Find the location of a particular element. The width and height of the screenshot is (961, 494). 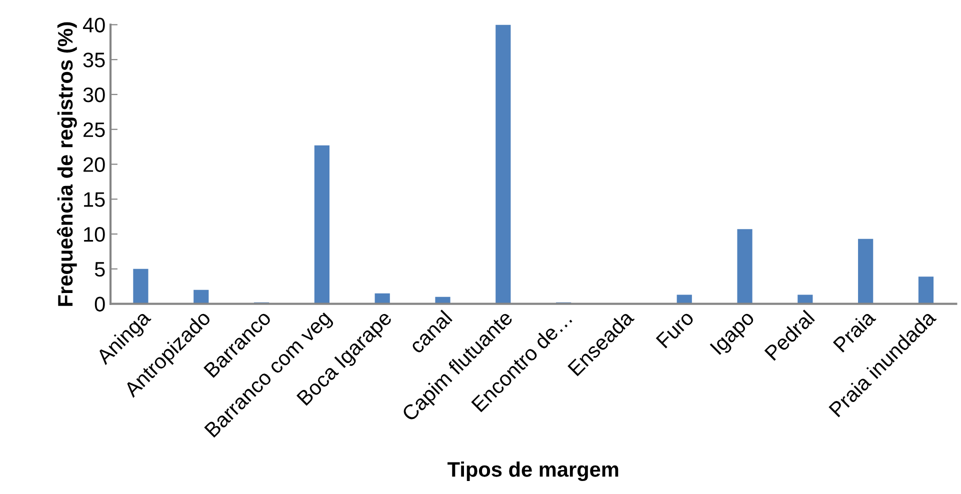

y-tick-label: 15 is located at coordinates (94, 199).